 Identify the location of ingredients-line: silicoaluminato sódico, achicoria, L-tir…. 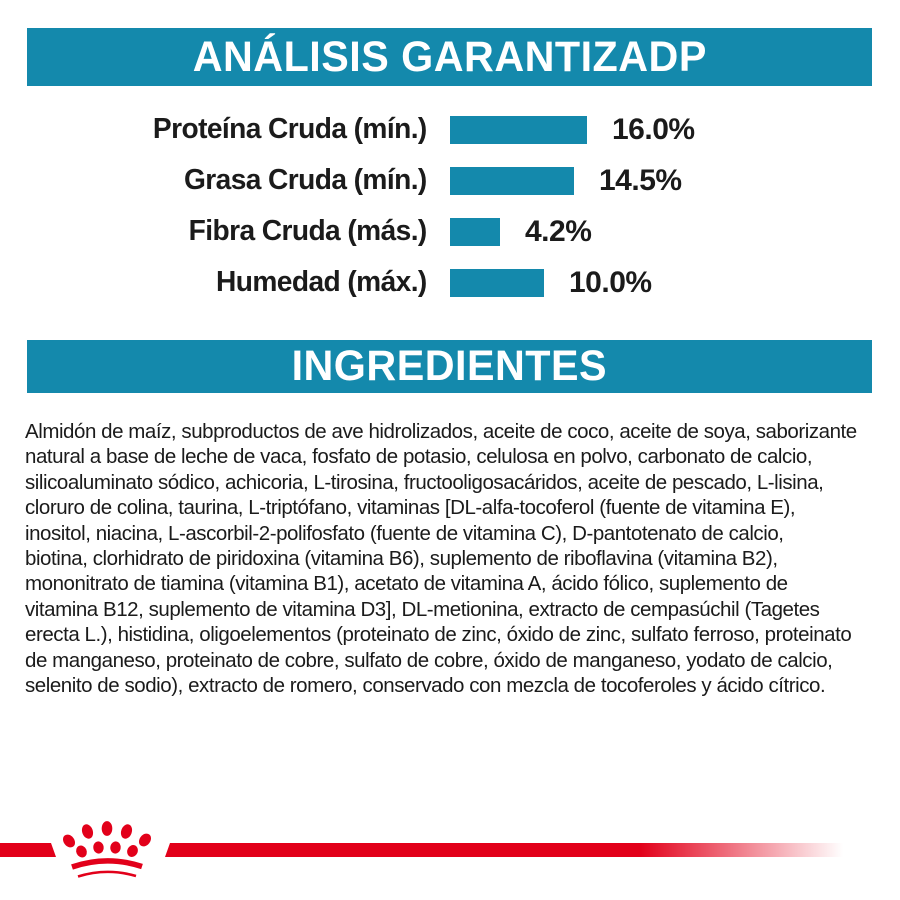
(424, 482).